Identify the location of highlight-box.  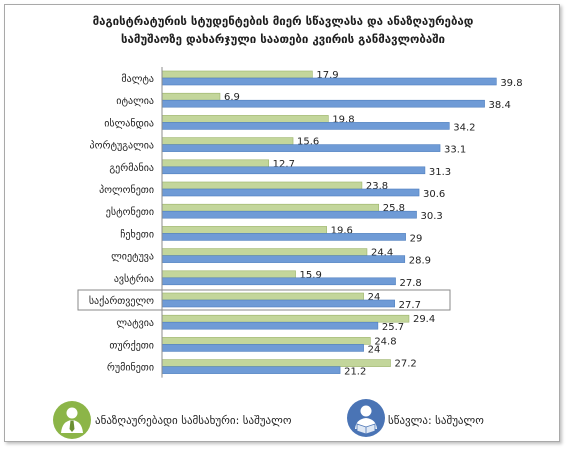
(264, 300).